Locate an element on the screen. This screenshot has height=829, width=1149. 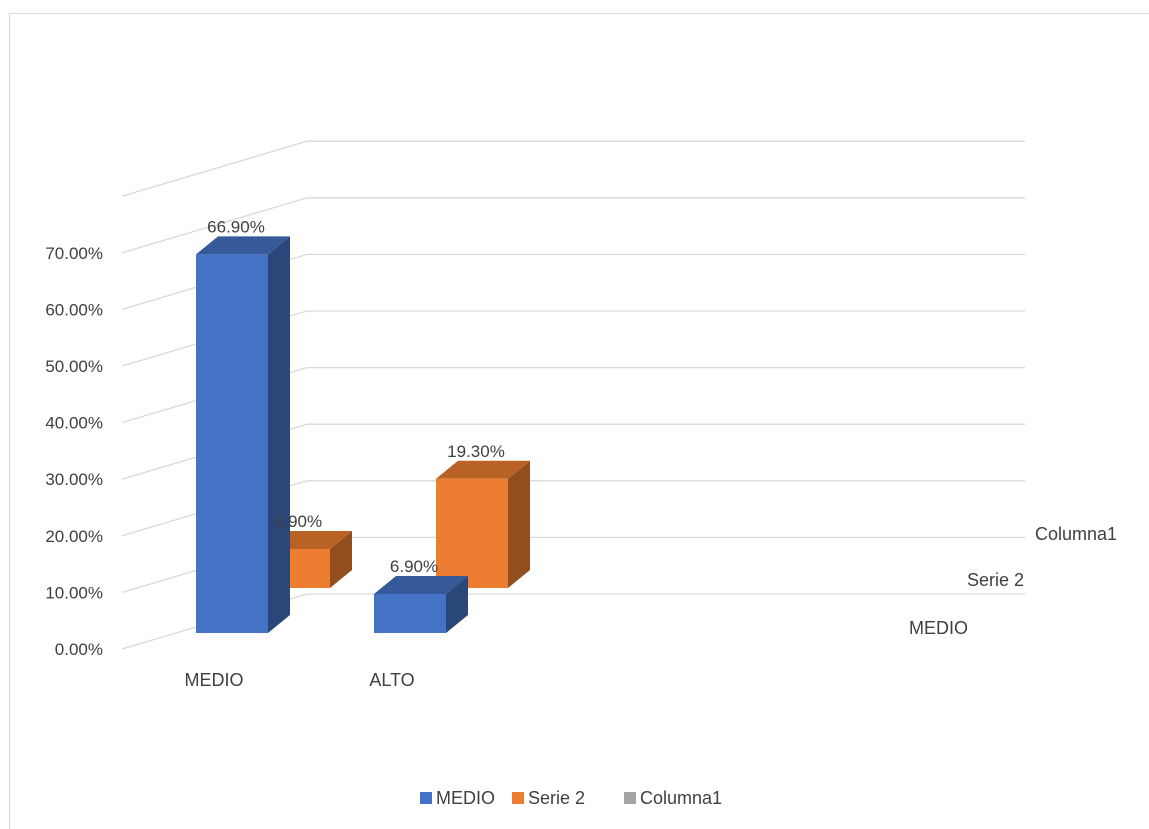
y-tick-label: 50.00% is located at coordinates (74, 366).